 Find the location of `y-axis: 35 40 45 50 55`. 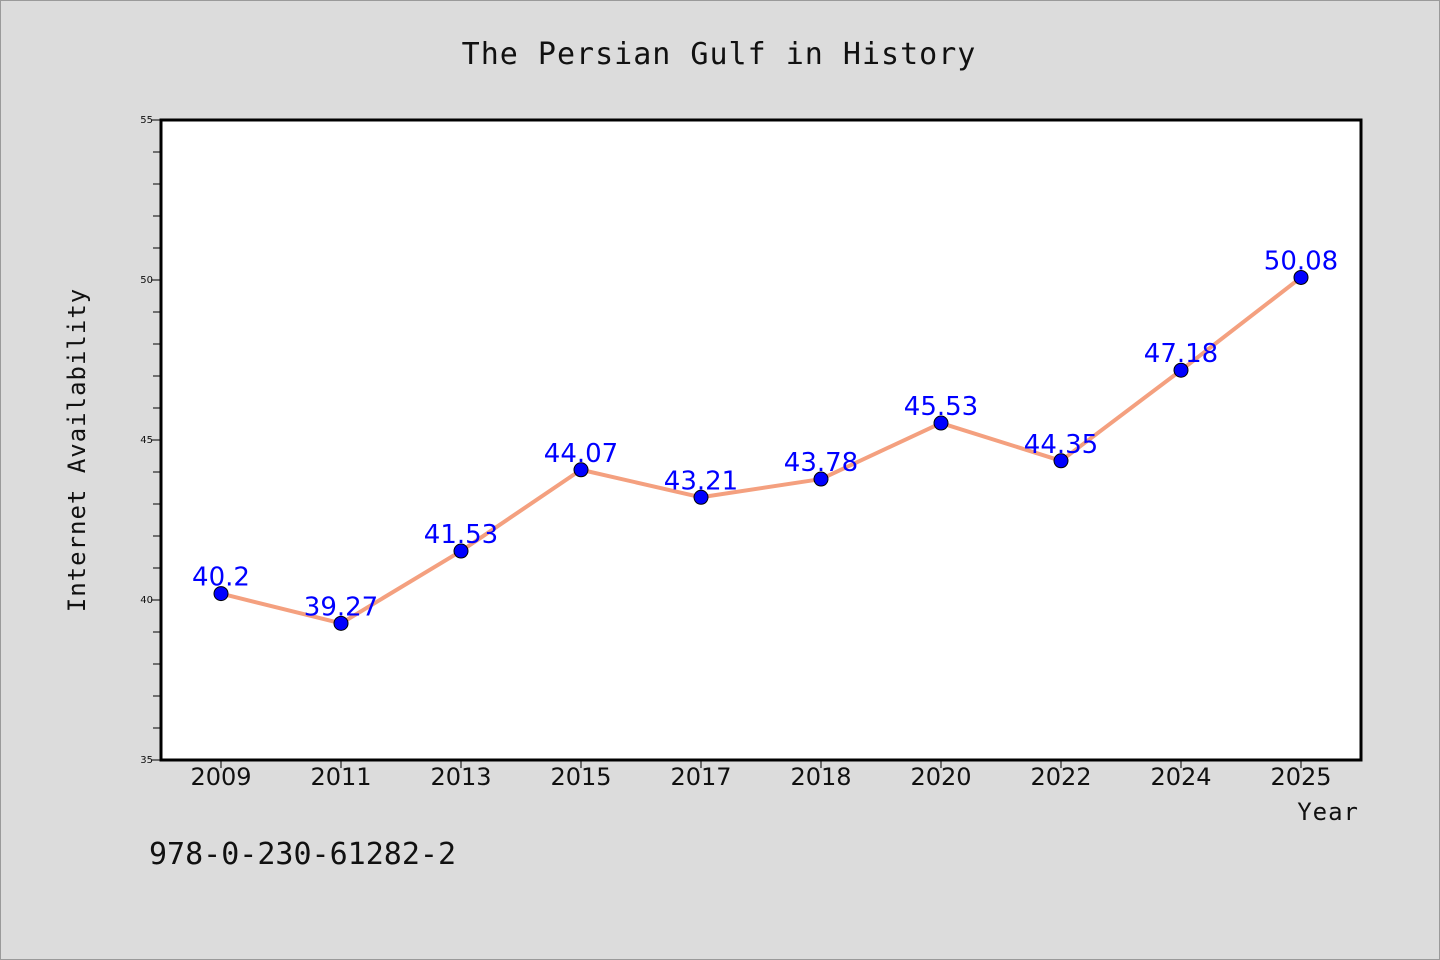

y-axis: 35 40 45 50 55 is located at coordinates (150, 440).